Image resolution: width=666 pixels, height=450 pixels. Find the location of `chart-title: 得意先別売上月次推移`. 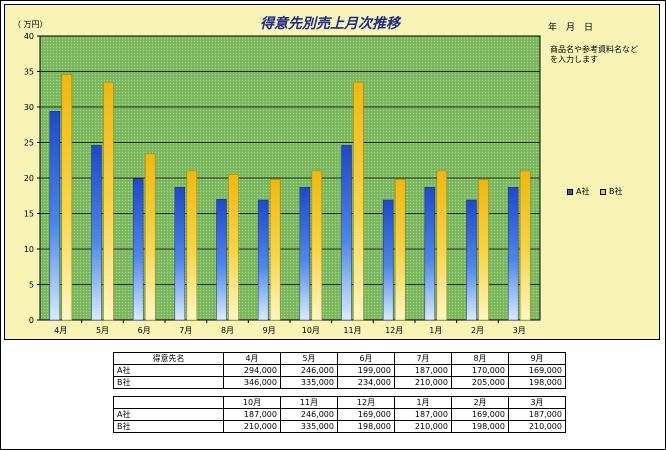

chart-title: 得意先別売上月次推移 is located at coordinates (330, 24).